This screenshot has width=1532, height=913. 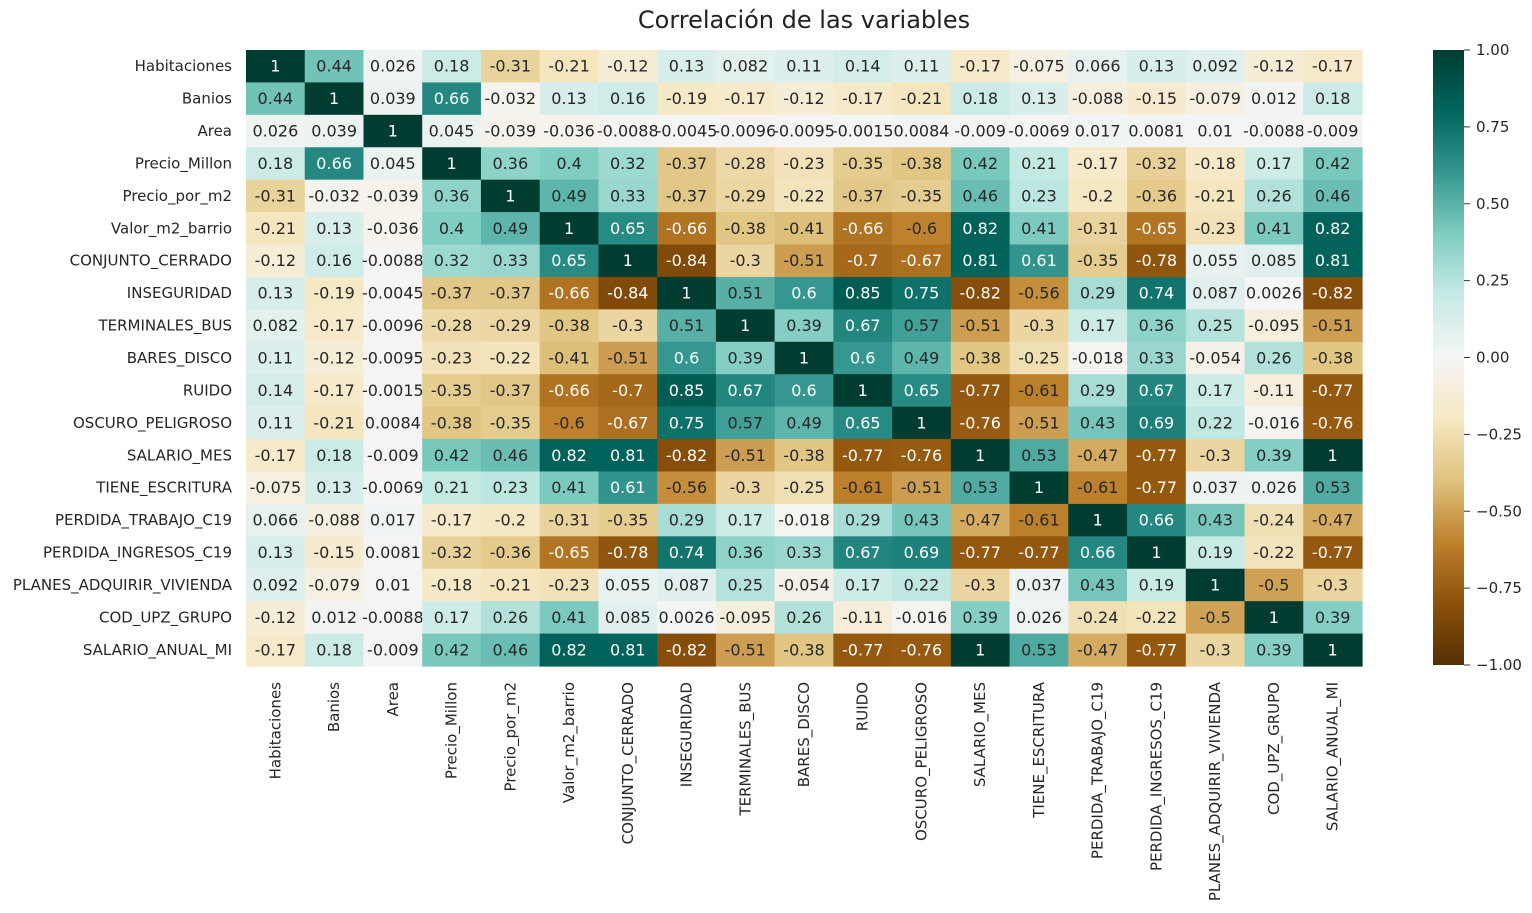 I want to click on cell-value-label: 0.4, so click(x=568, y=163).